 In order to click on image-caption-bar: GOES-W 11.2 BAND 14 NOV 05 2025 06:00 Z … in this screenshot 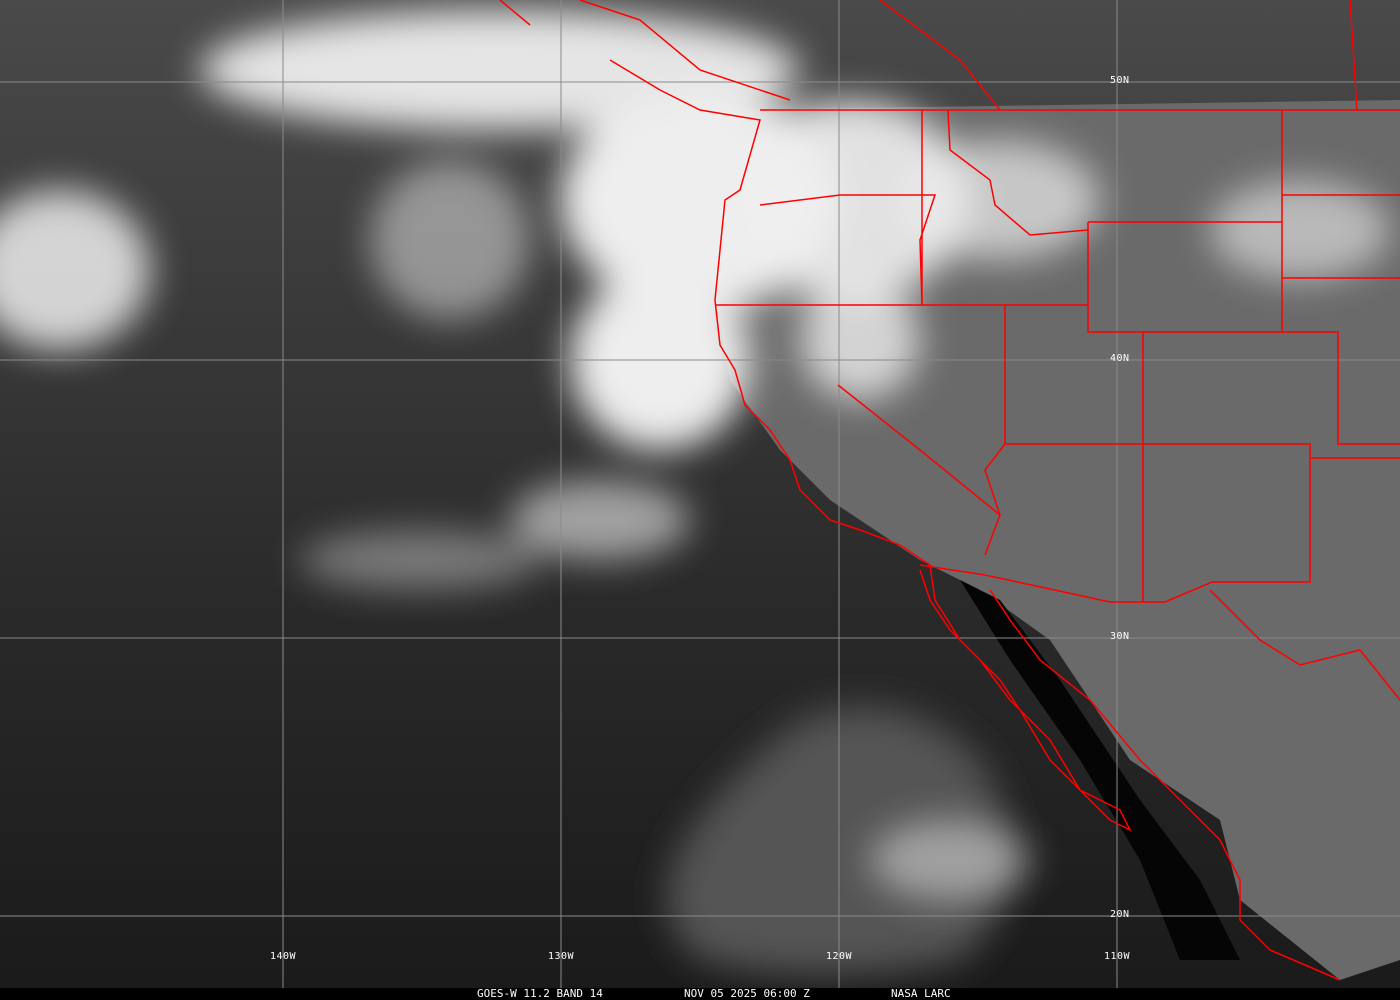, I will do `click(700, 994)`.